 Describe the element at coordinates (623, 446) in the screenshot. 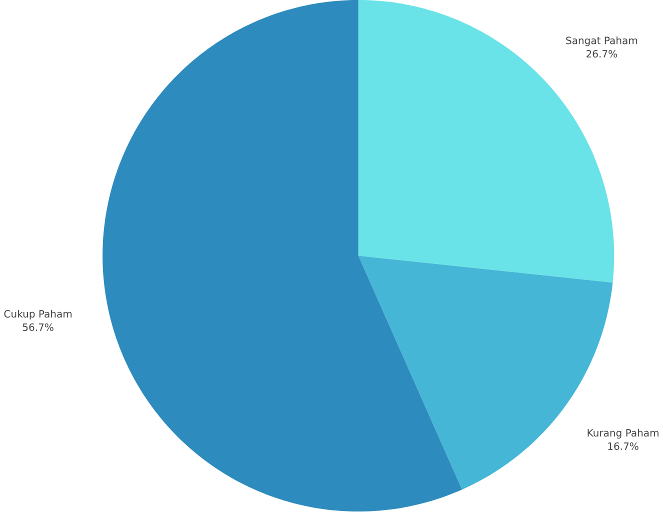

I see `data-label: 16.7%` at that location.